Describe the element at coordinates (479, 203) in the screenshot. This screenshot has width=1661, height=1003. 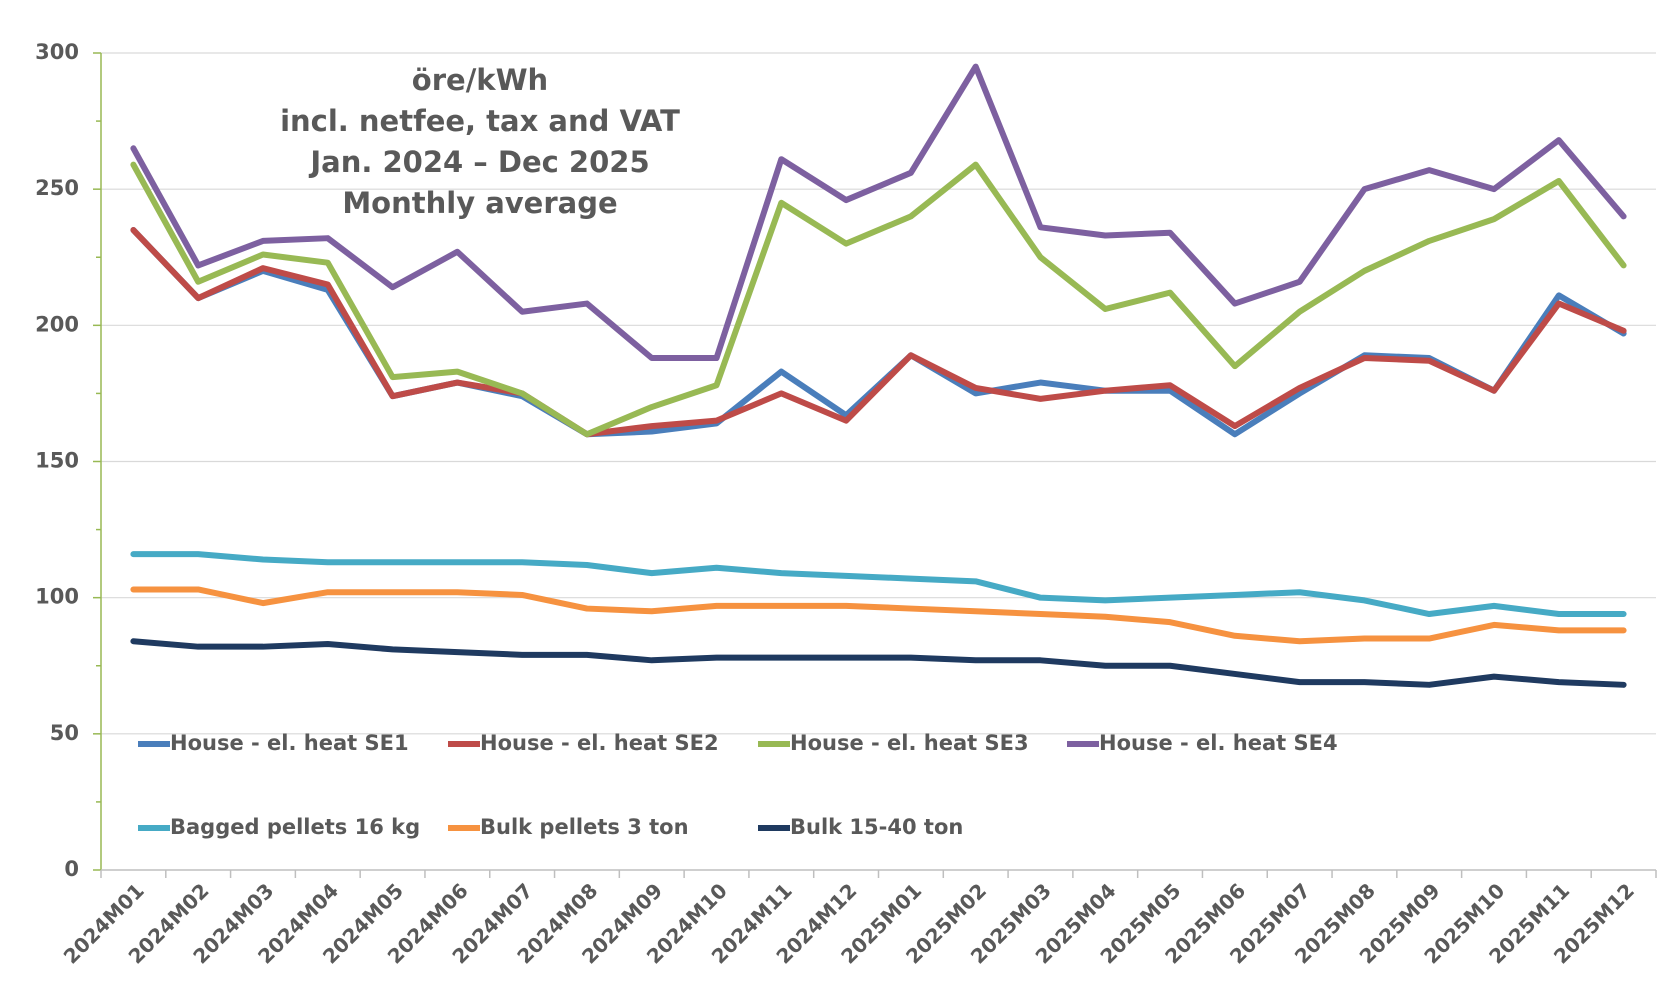
I see `chart-title: Monthly average` at that location.